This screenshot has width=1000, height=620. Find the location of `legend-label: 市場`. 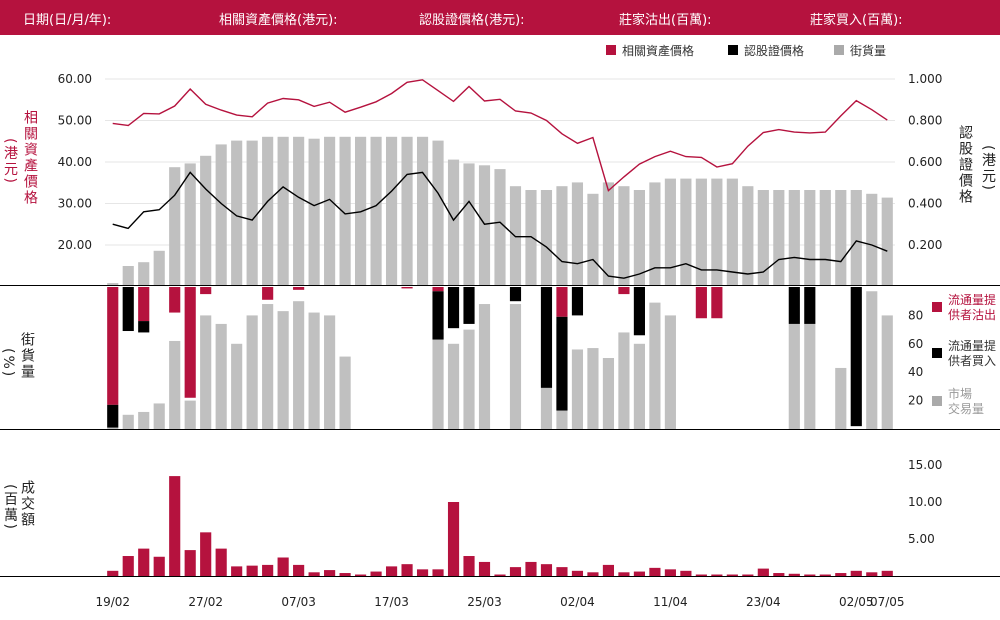

legend-label: 市場 is located at coordinates (960, 393).